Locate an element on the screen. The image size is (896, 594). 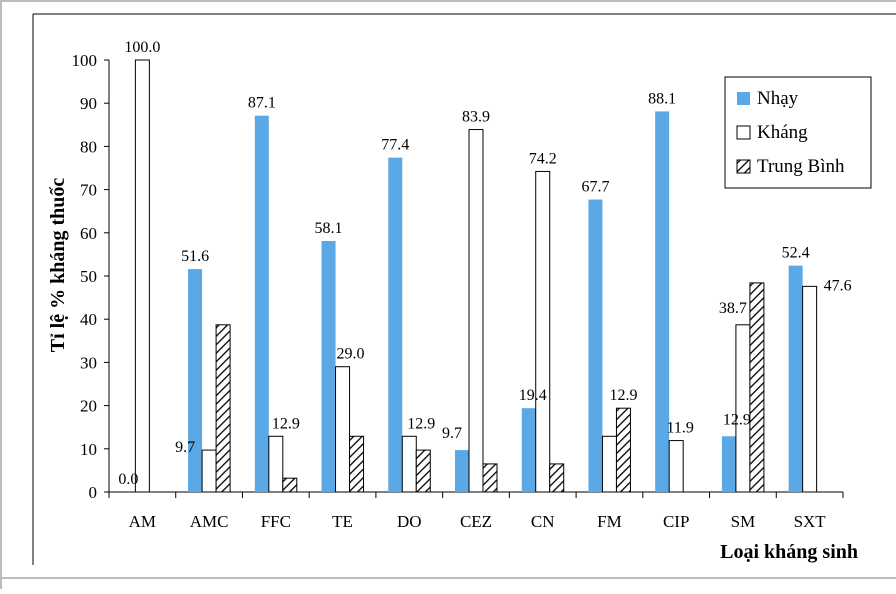
x-tick-label: AMC is located at coordinates (209, 521).